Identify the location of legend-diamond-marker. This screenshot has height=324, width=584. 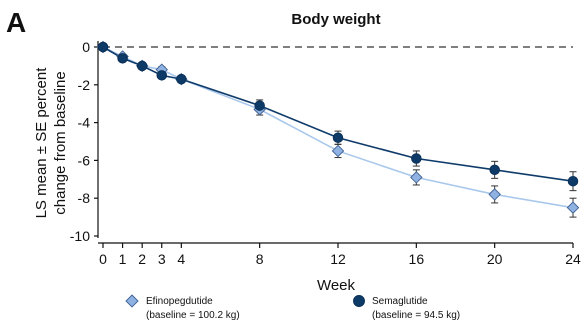
(132, 301).